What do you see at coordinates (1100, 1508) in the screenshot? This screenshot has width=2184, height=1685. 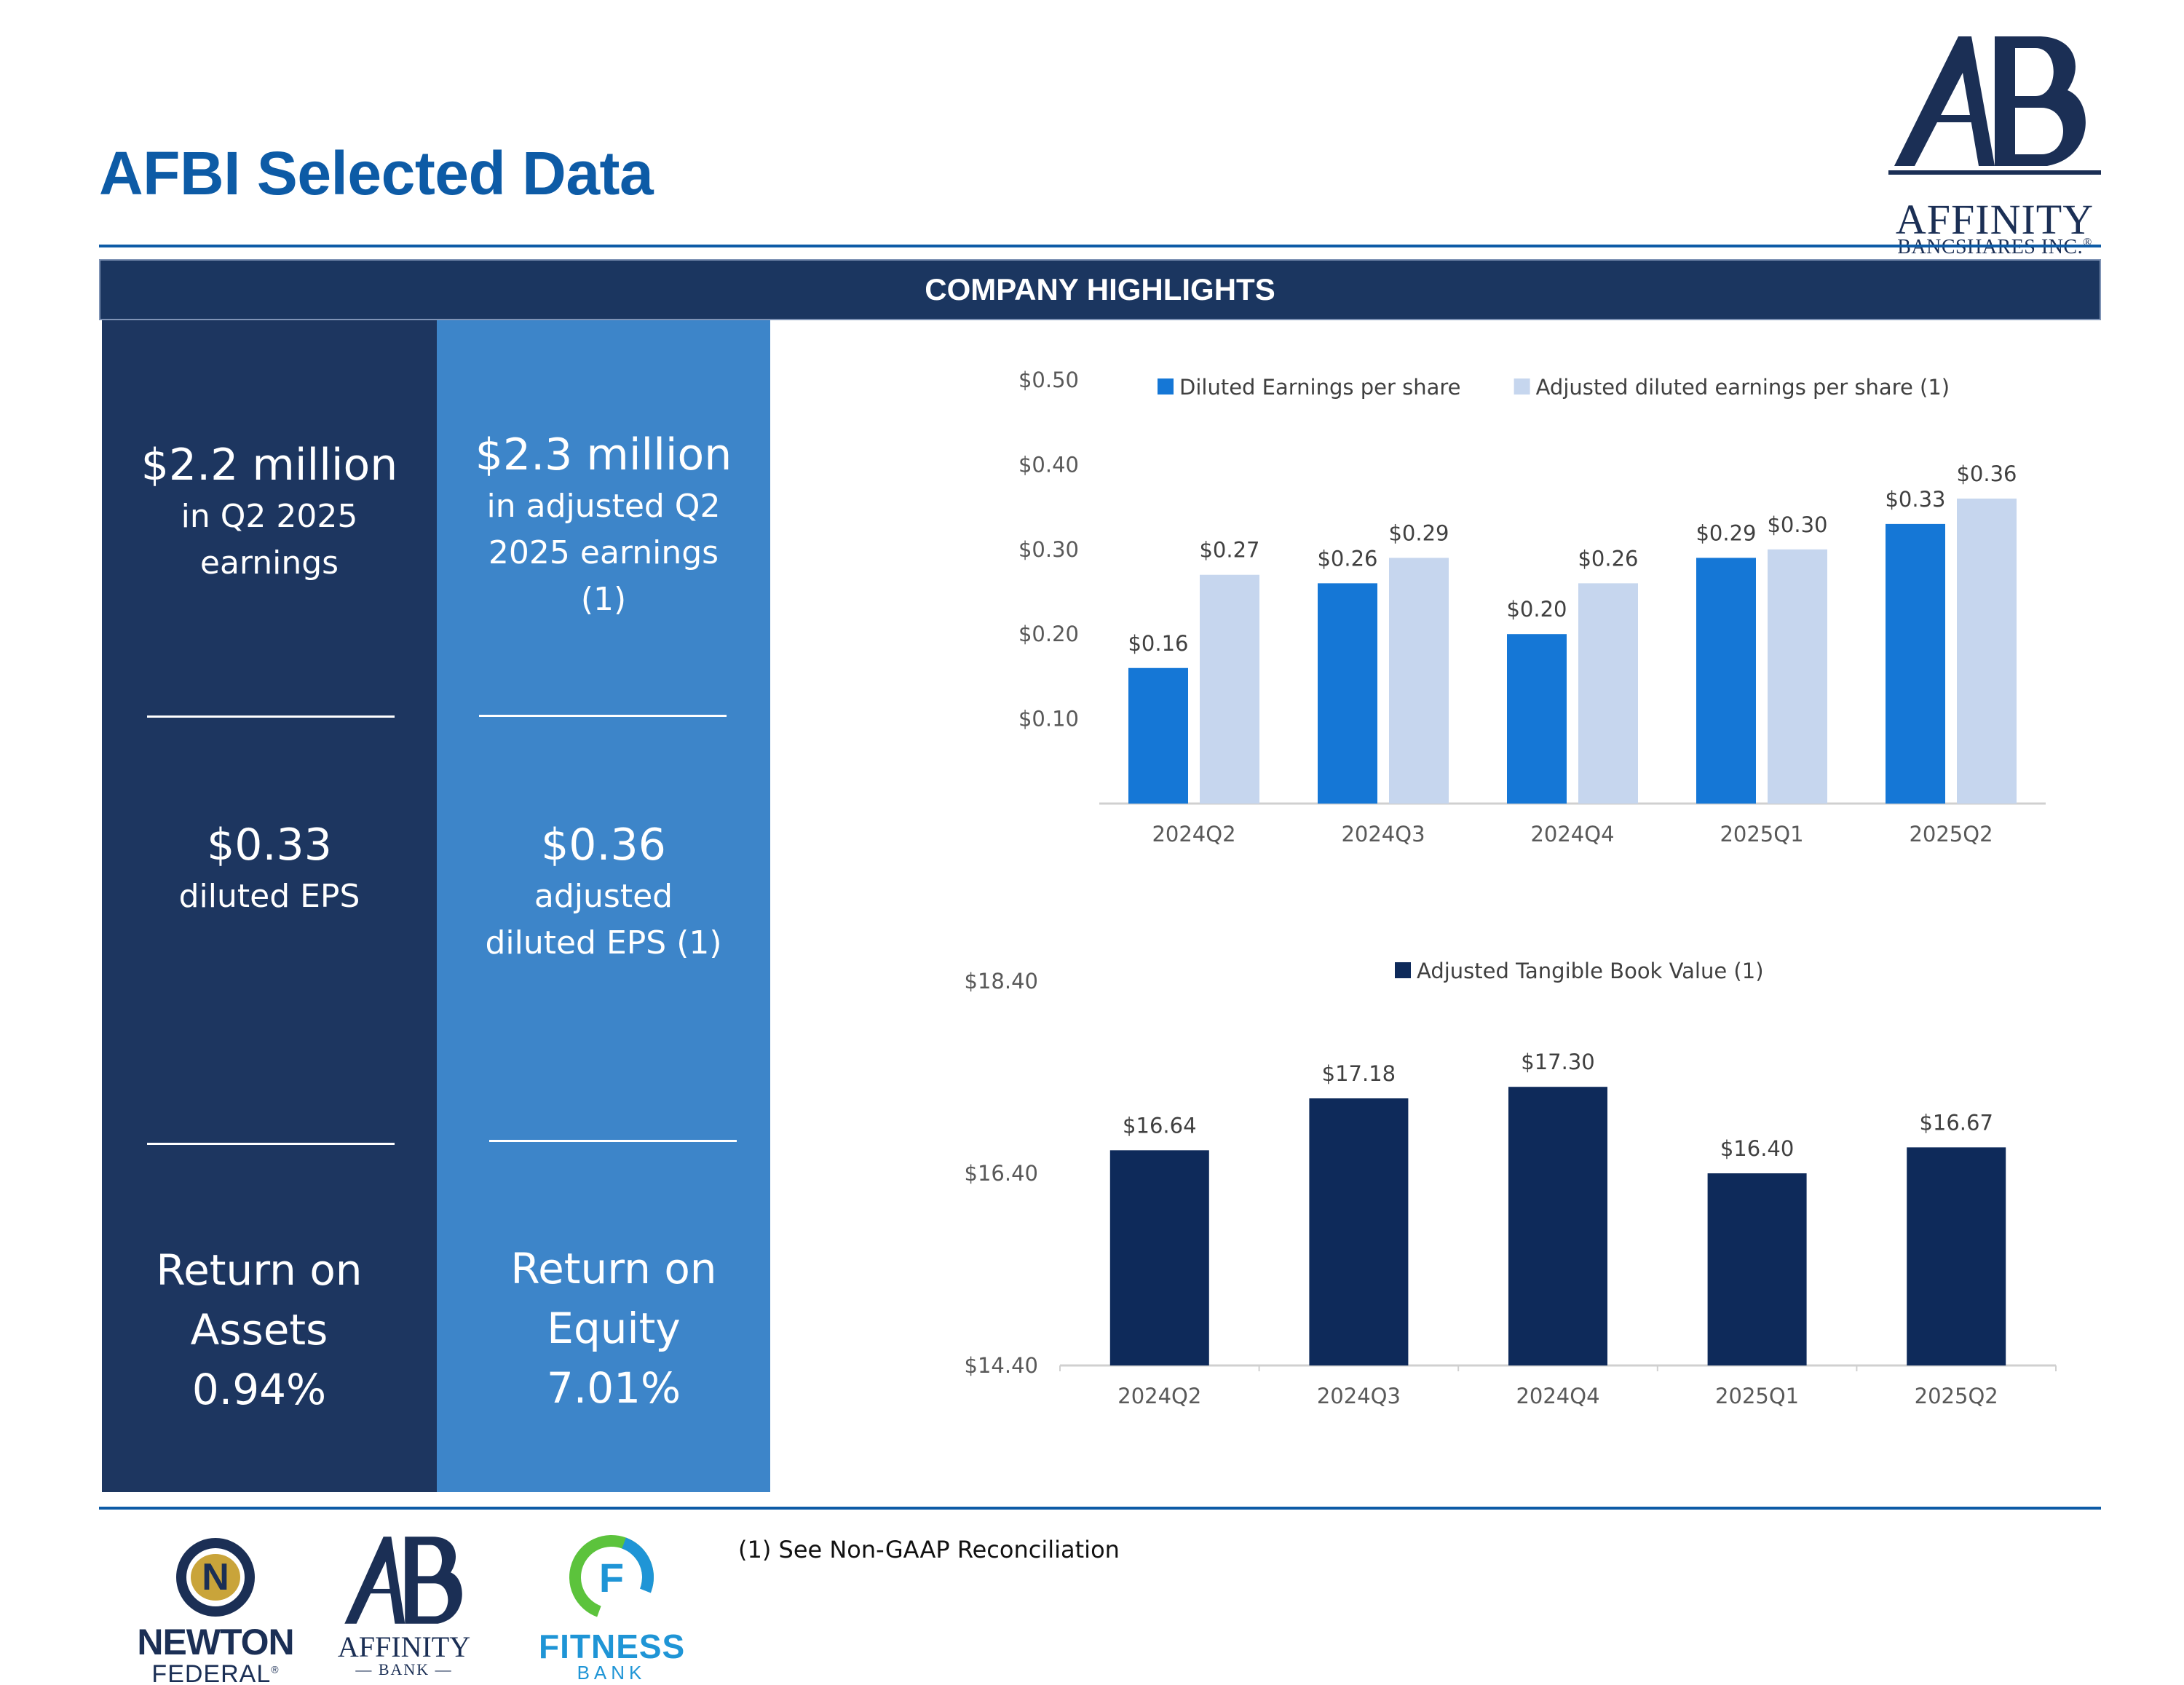 I see `bottom-rule` at bounding box center [1100, 1508].